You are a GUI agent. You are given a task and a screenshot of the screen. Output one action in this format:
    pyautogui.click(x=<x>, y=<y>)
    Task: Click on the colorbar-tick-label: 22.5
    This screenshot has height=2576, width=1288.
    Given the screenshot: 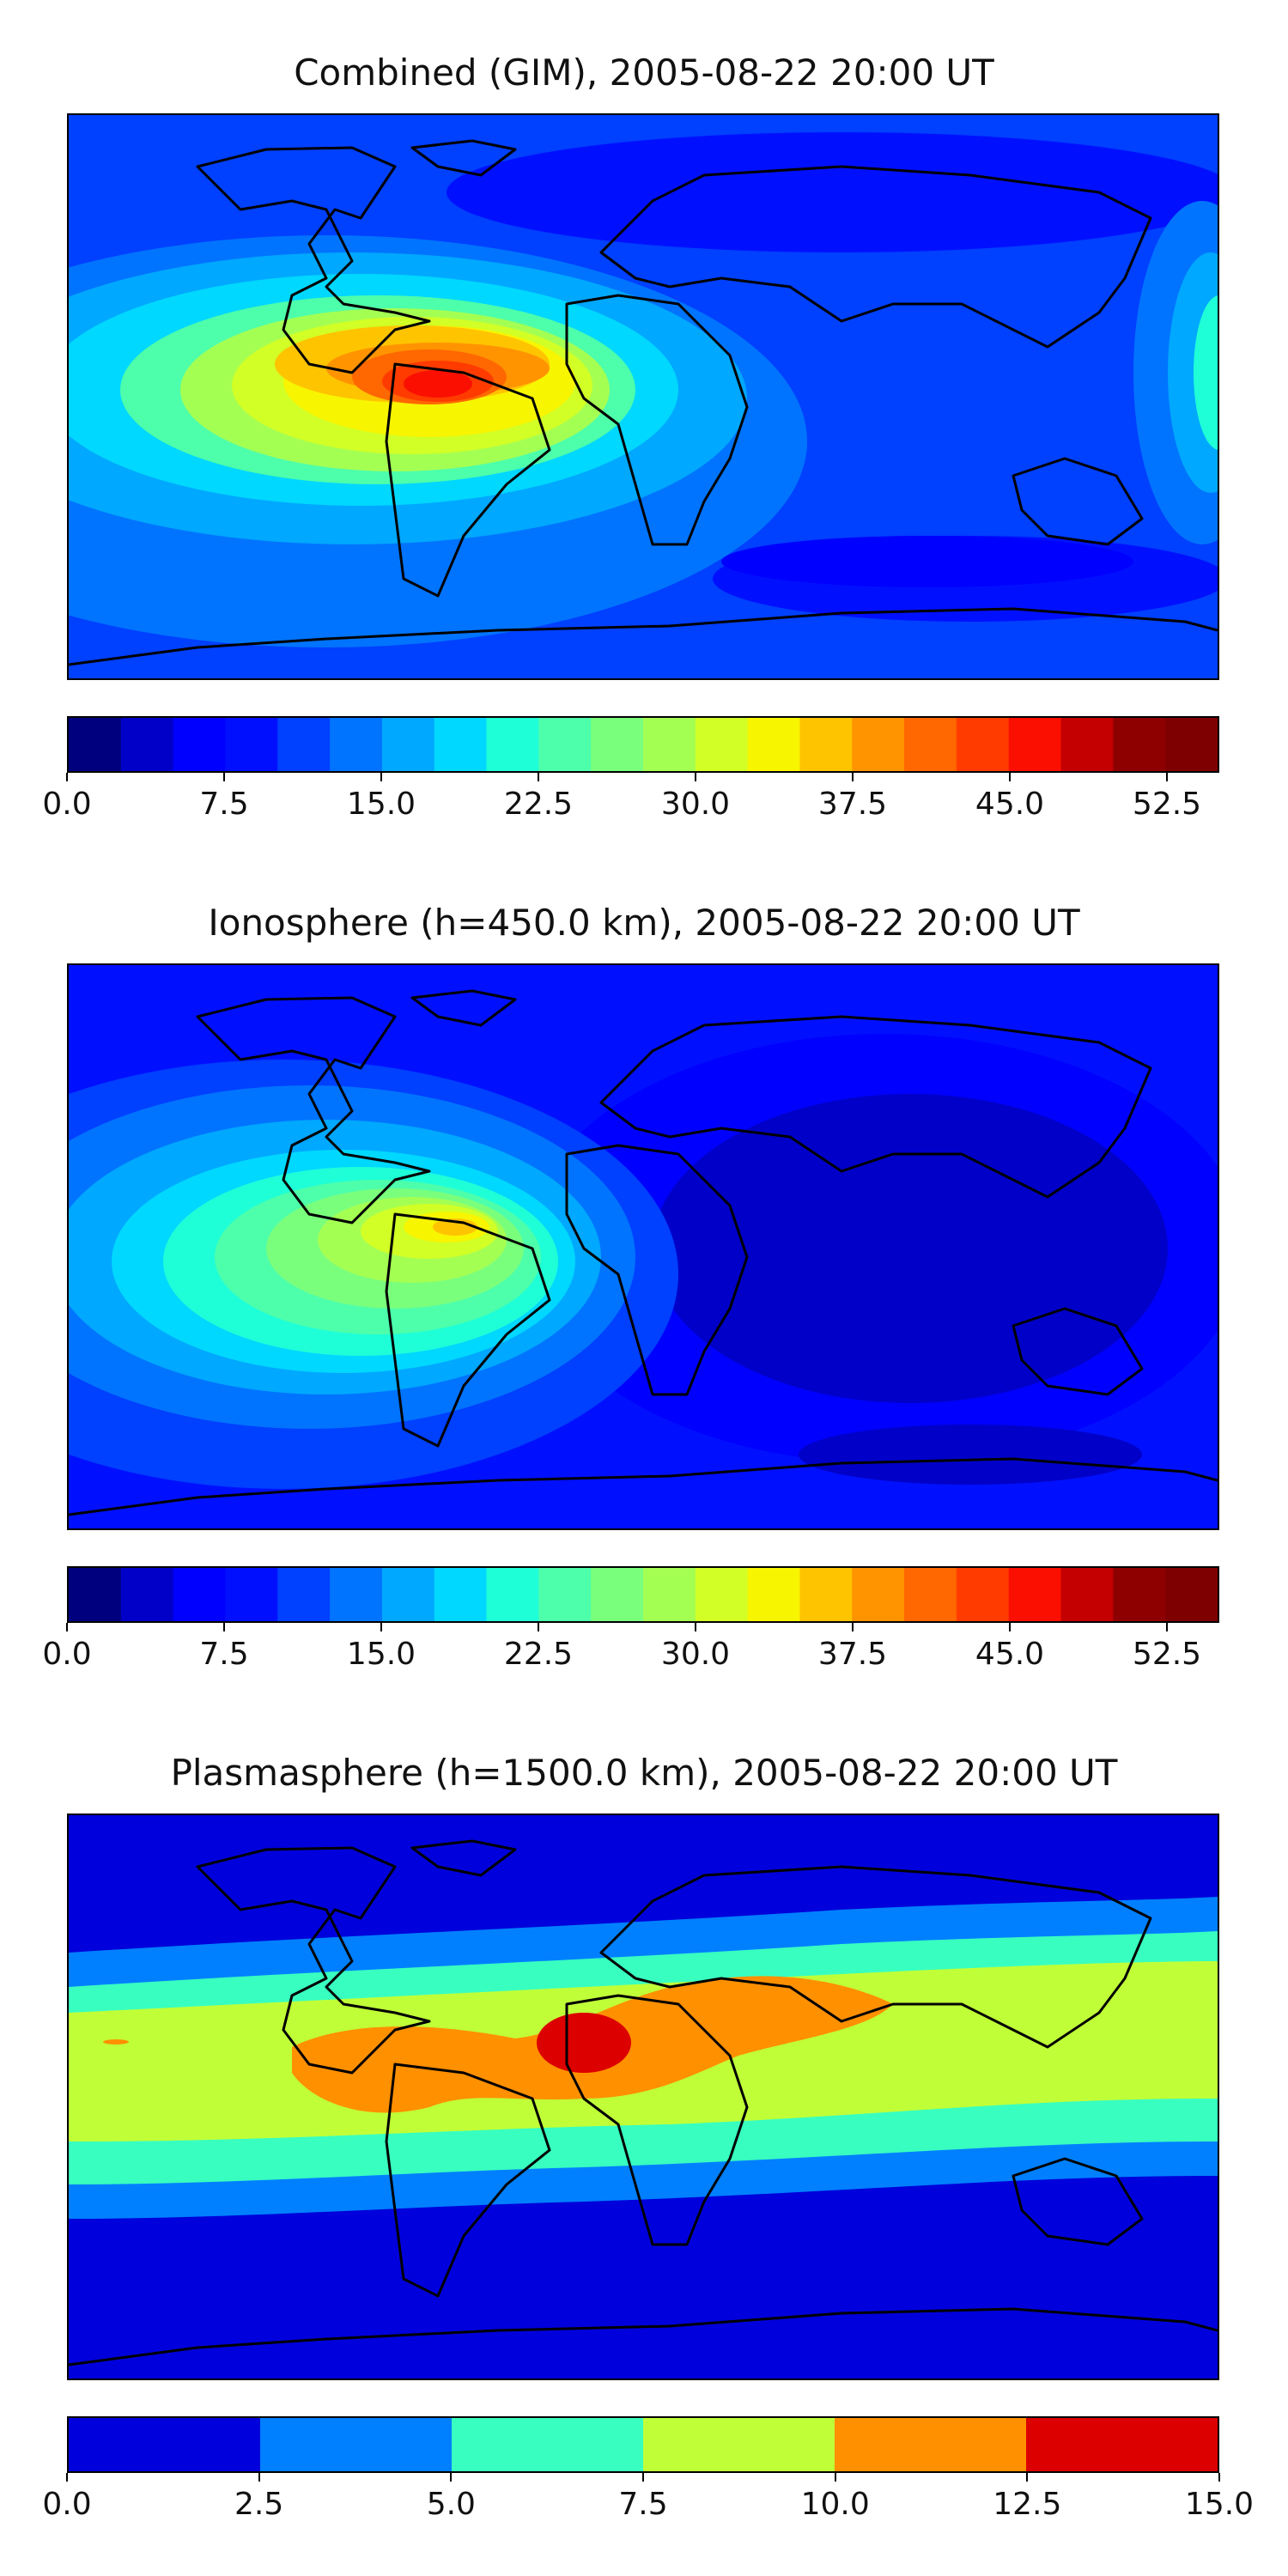 What is the action you would take?
    pyautogui.click(x=538, y=1654)
    